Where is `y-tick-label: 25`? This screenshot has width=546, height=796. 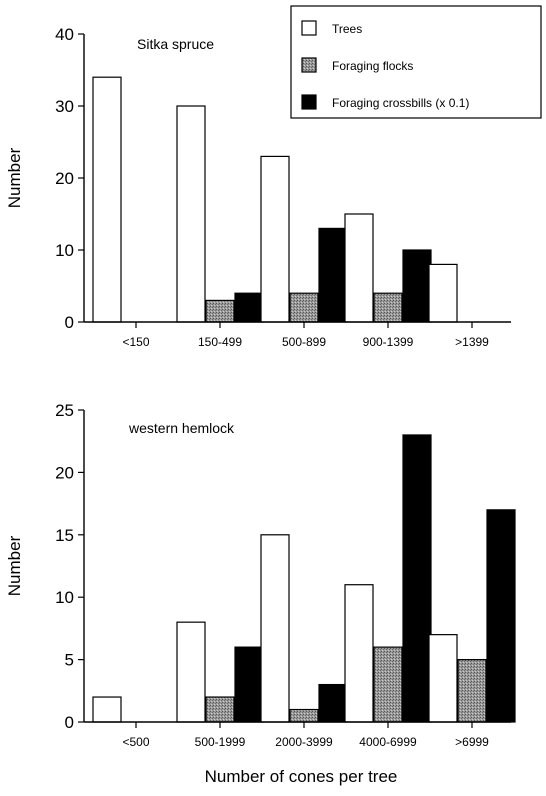 y-tick-label: 25 is located at coordinates (64, 410).